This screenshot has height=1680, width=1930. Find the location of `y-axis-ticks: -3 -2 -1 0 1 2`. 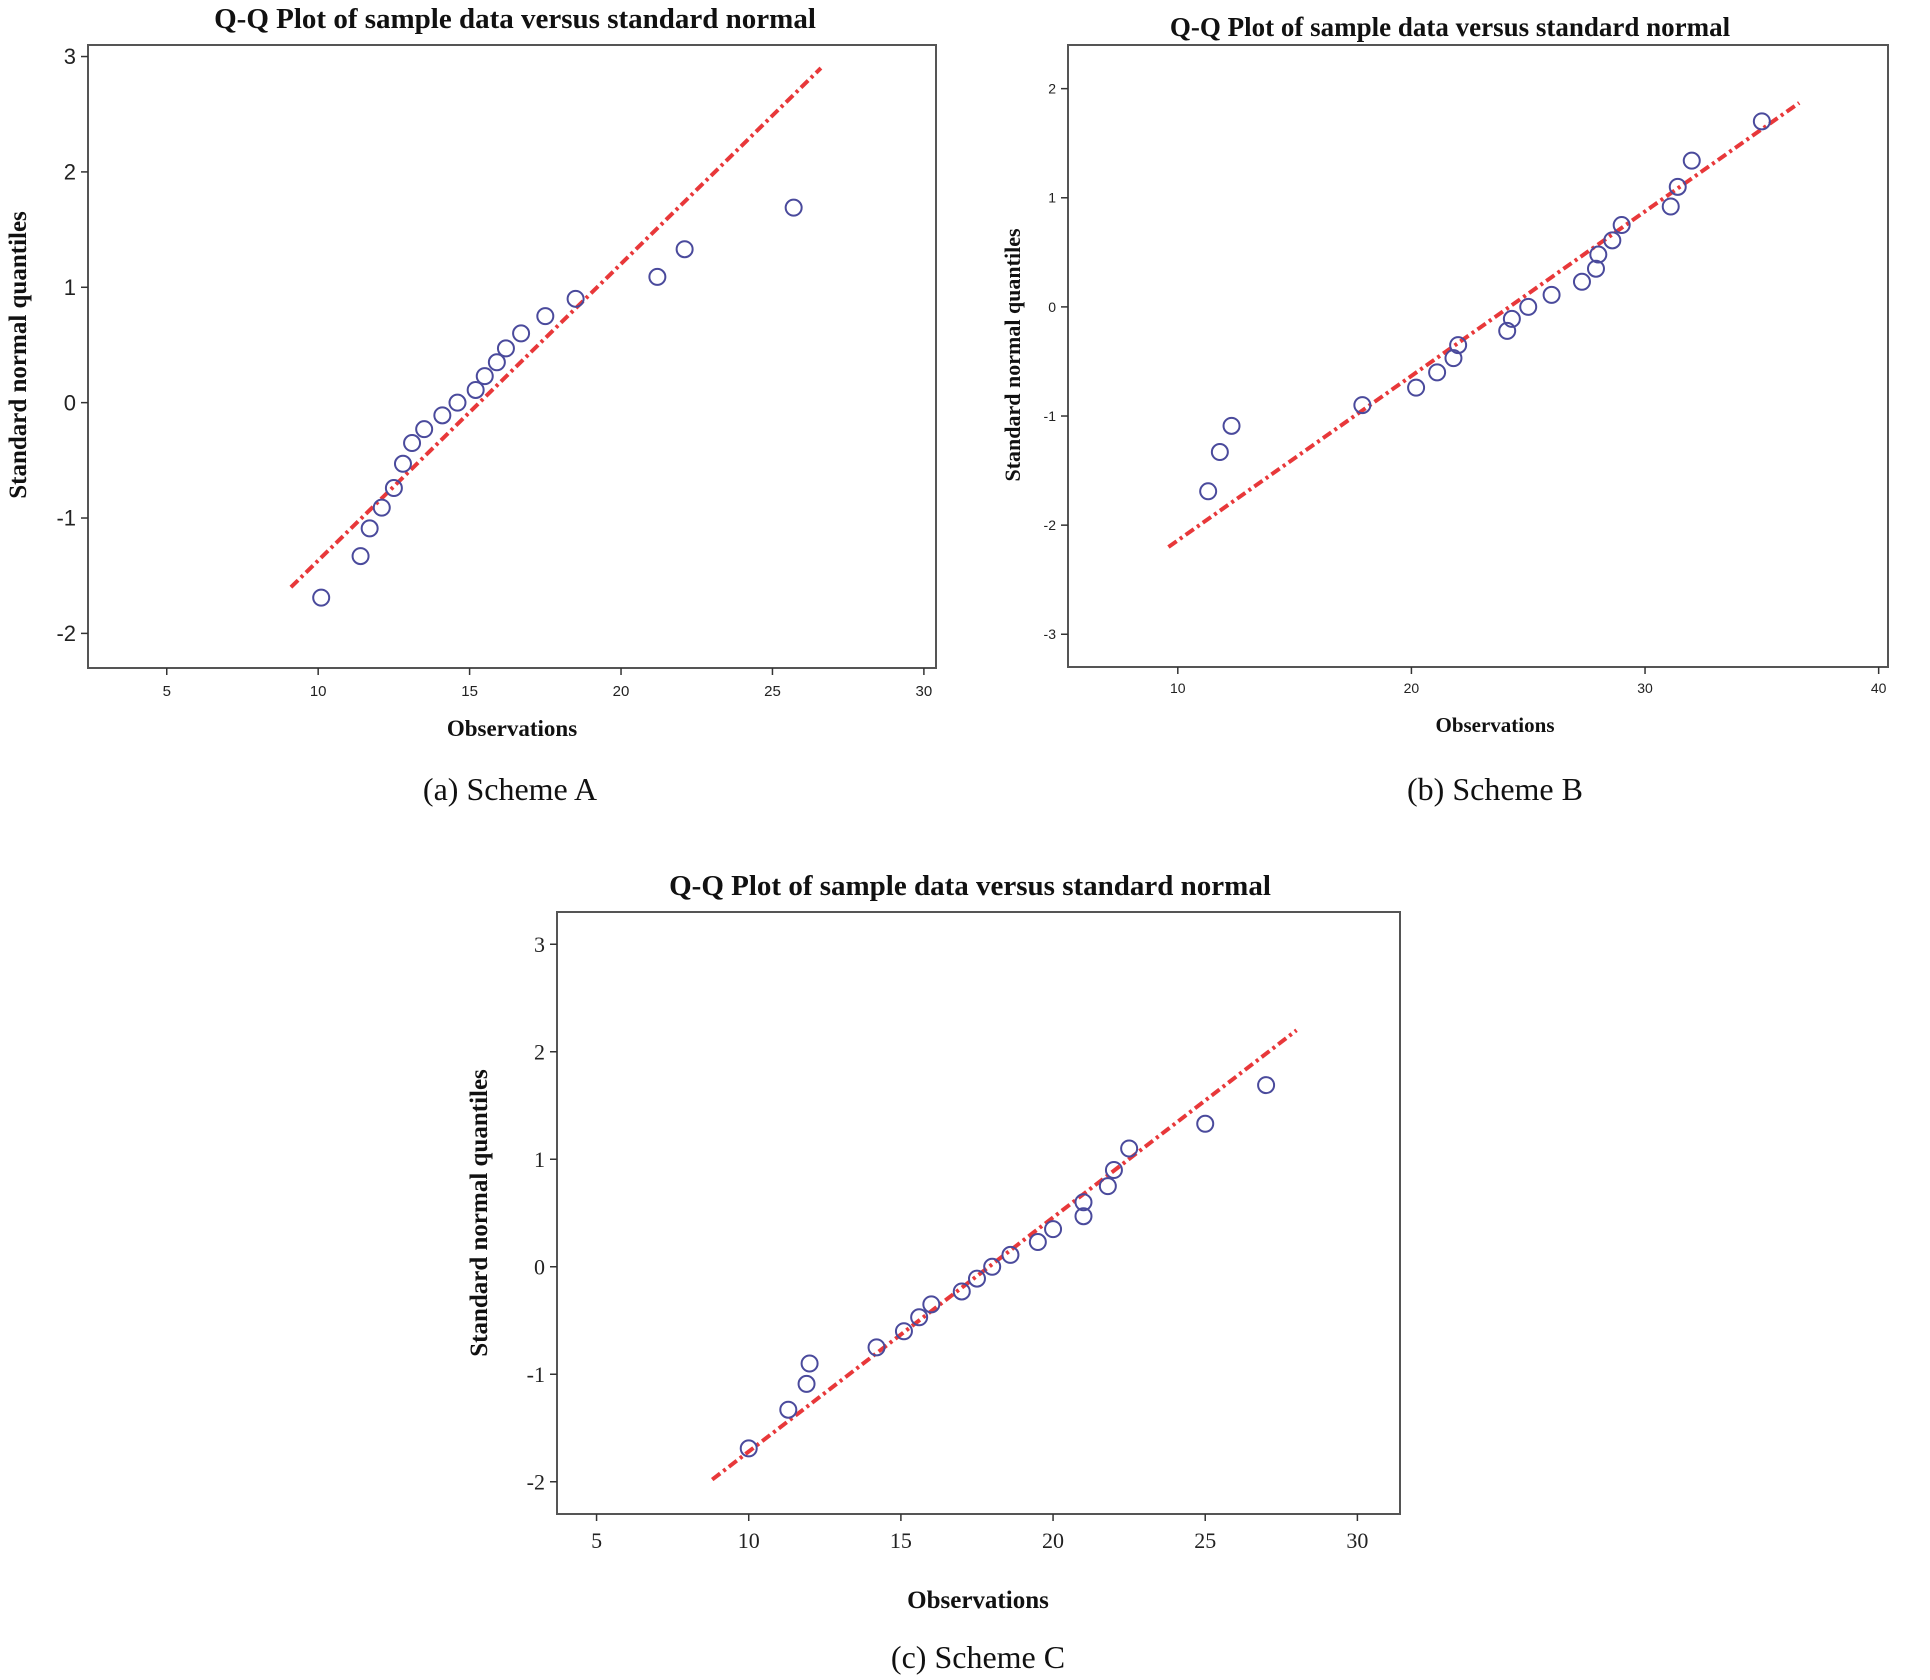

y-axis-ticks: -3 -2 -1 0 1 2 is located at coordinates (1056, 361).